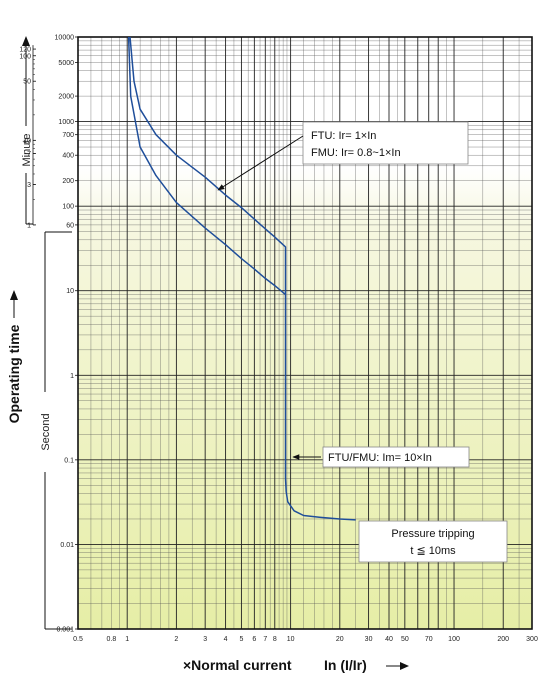  What do you see at coordinates (72, 376) in the screenshot?
I see `y-tick-label: 1` at bounding box center [72, 376].